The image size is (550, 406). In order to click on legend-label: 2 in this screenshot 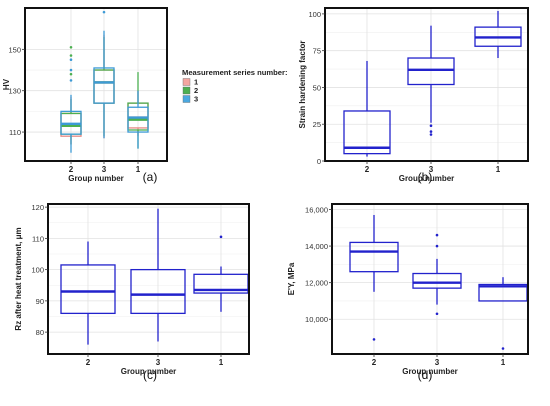, I will do `click(196, 90)`.